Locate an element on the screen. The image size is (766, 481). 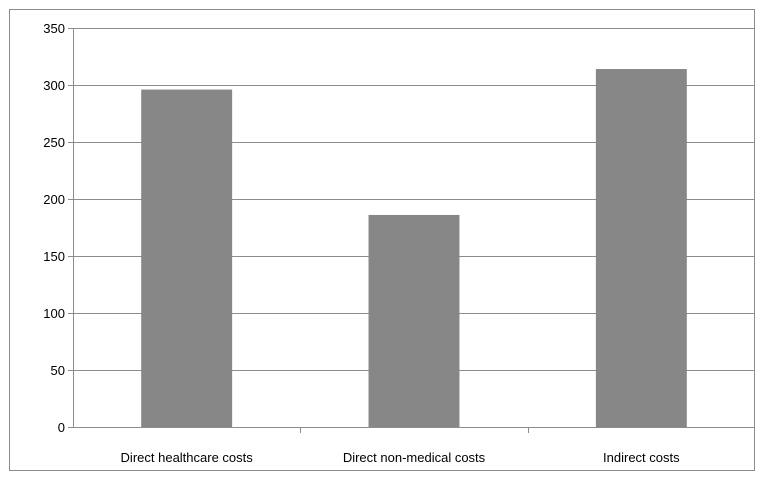
y-tick-label: 250 is located at coordinates (54, 142).